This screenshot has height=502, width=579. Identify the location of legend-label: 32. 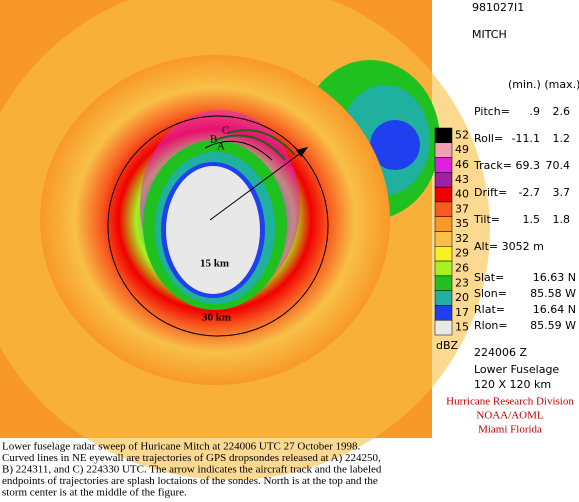
(462, 238).